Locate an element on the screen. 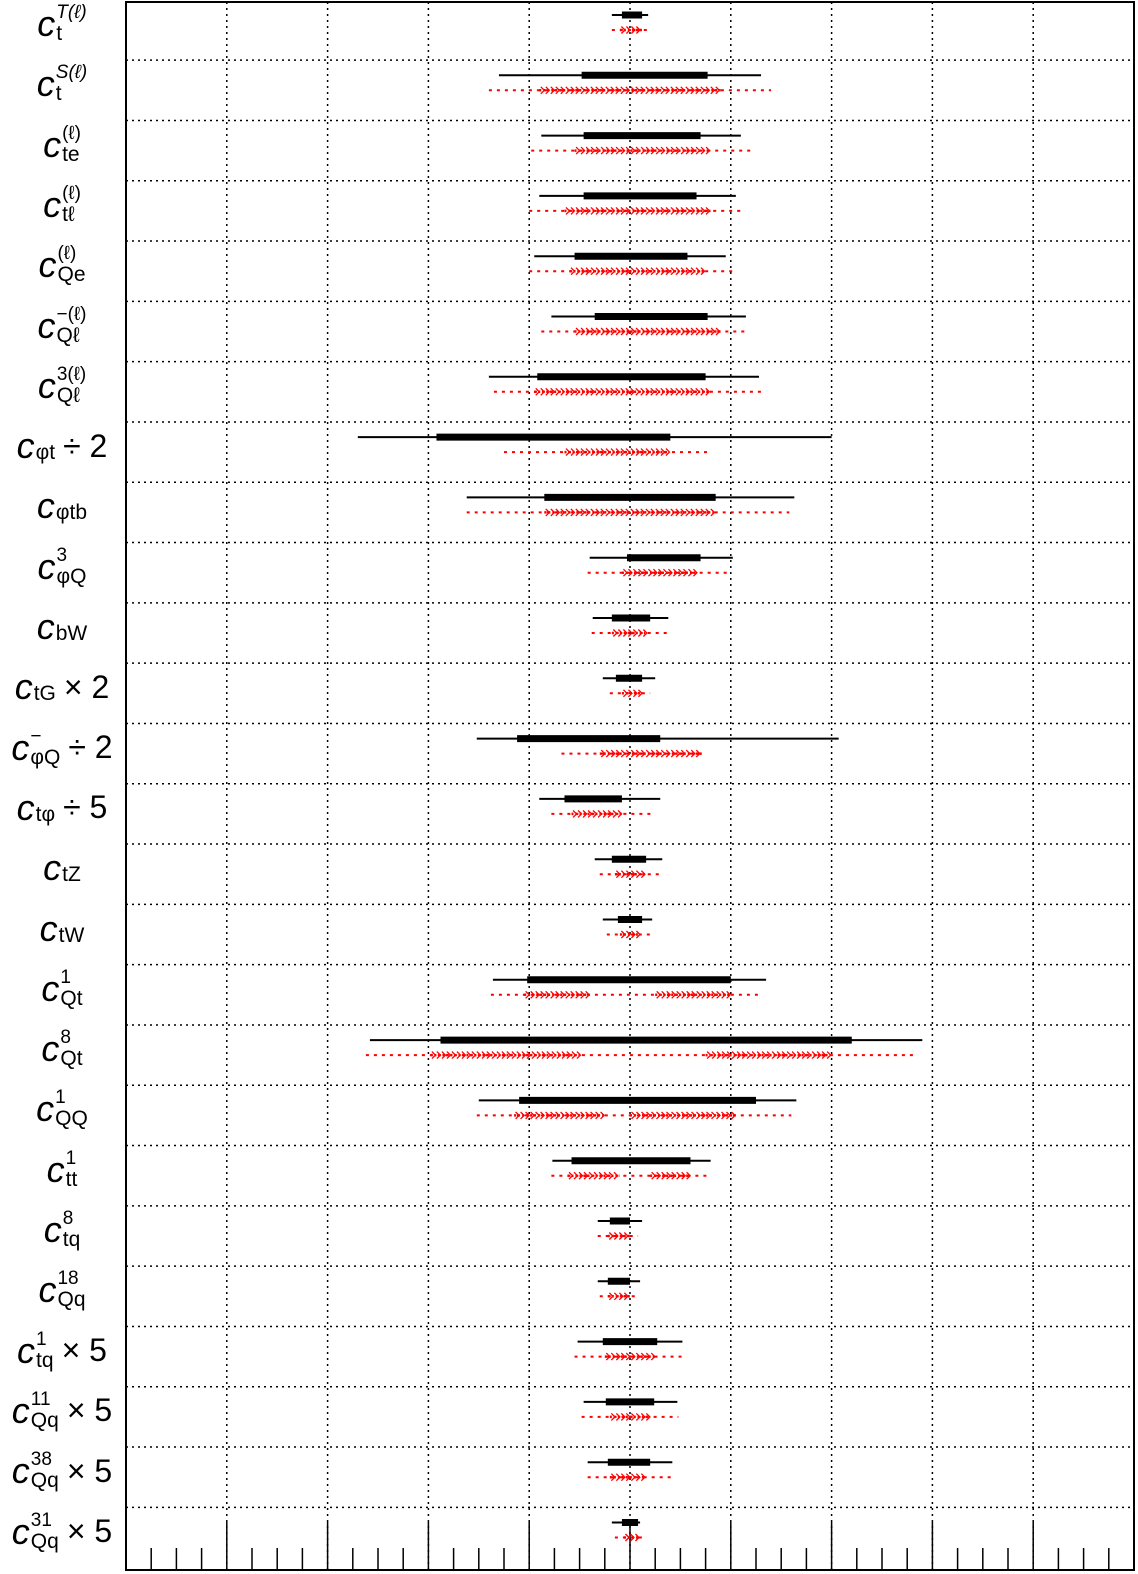 The width and height of the screenshot is (1138, 1574). coefficient-subscript: tφ is located at coordinates (45, 814).